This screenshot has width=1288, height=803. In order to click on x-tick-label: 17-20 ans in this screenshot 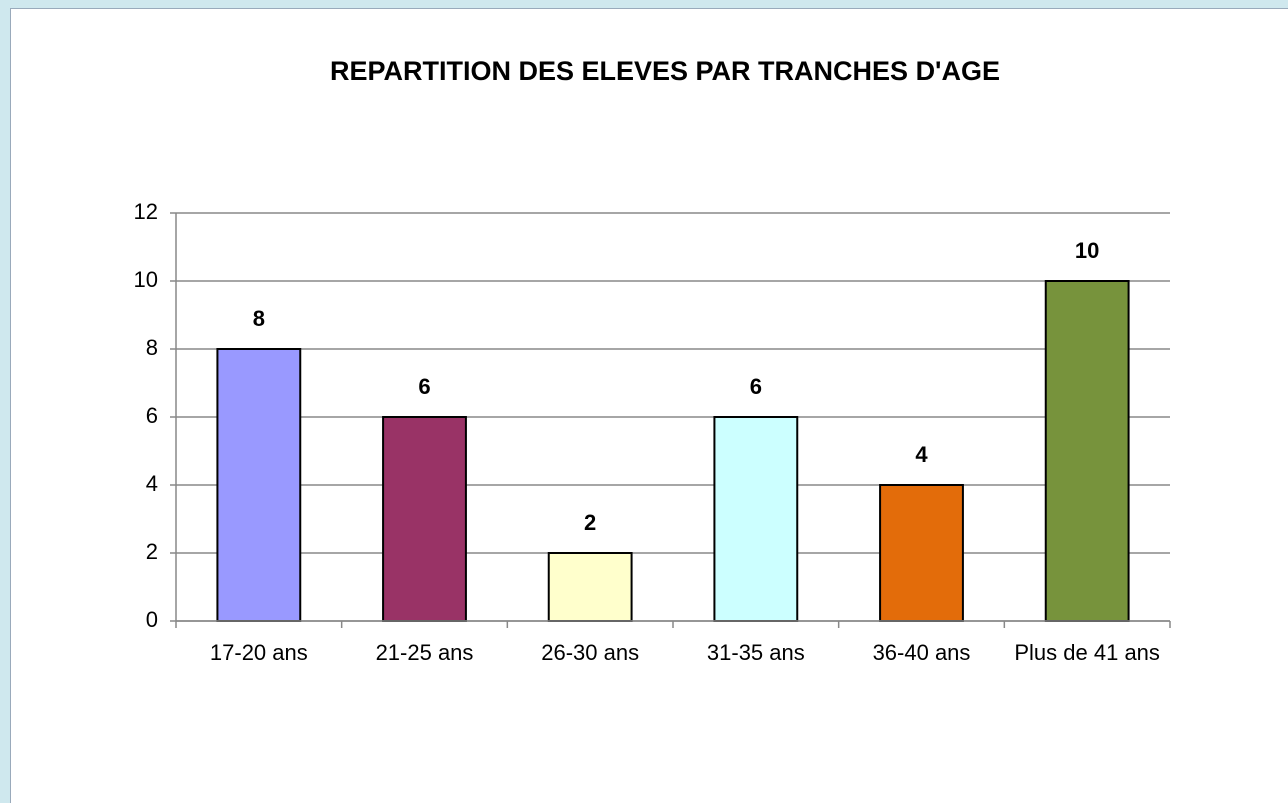, I will do `click(258, 652)`.